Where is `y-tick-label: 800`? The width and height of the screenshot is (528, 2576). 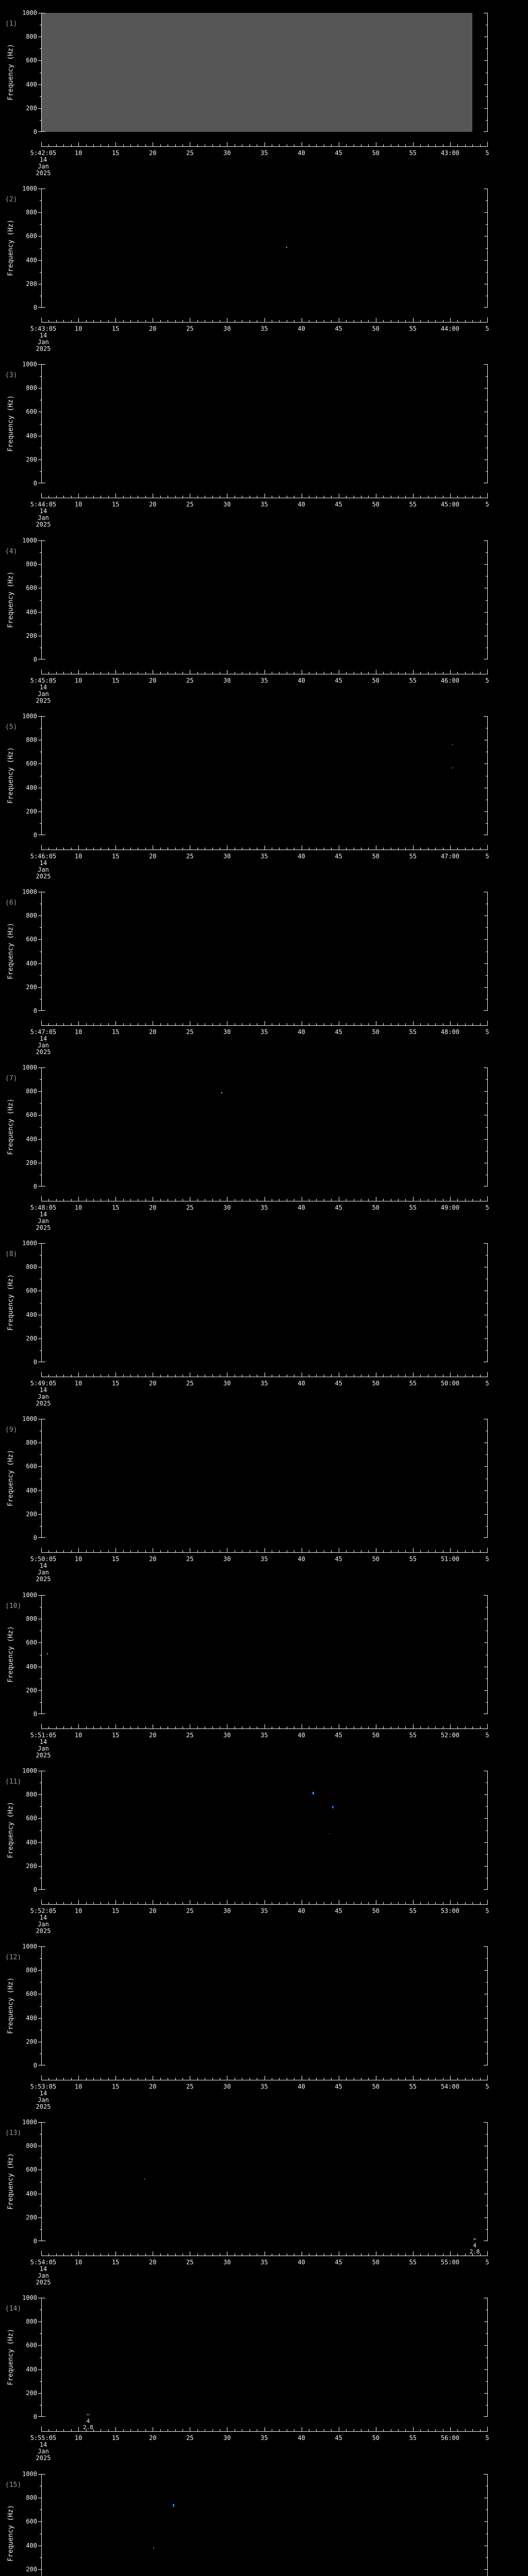 y-tick-label: 800 is located at coordinates (31, 212).